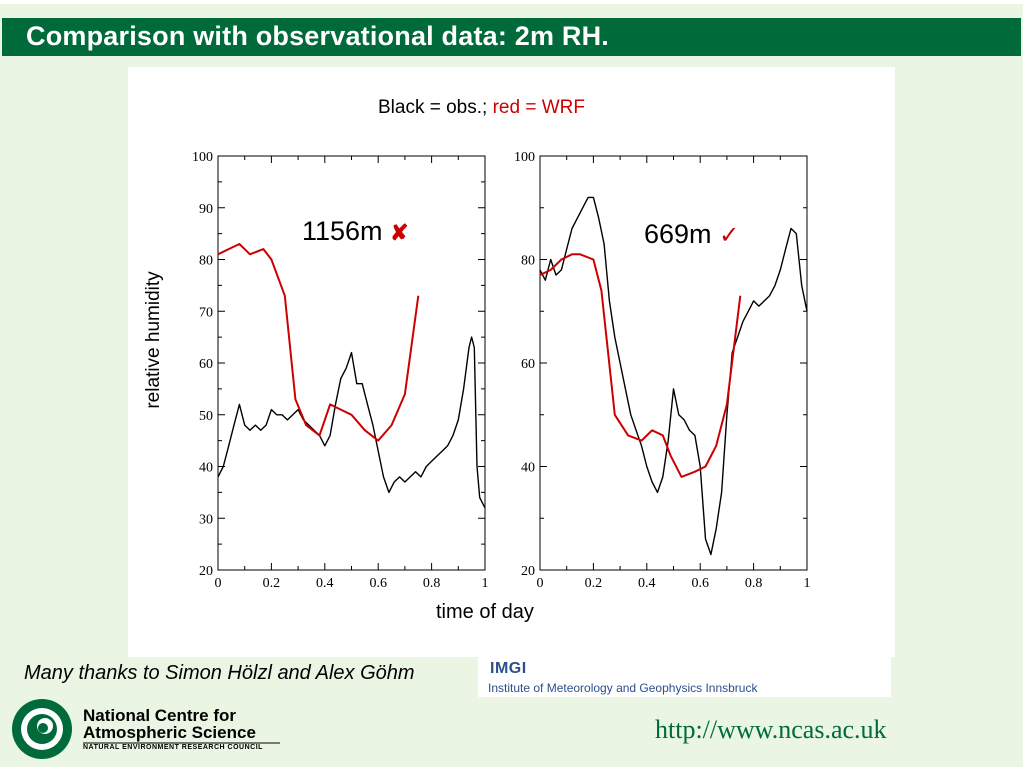 The height and width of the screenshot is (767, 1023). I want to click on y-axis-label: relative humidity, so click(153, 340).